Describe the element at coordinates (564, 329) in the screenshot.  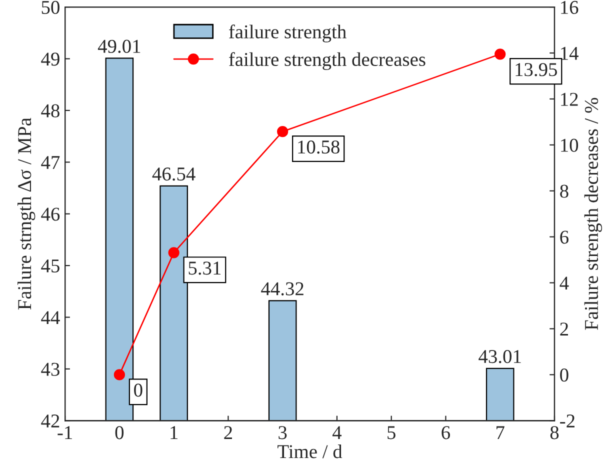
I see `y2-tick-label: 2` at that location.